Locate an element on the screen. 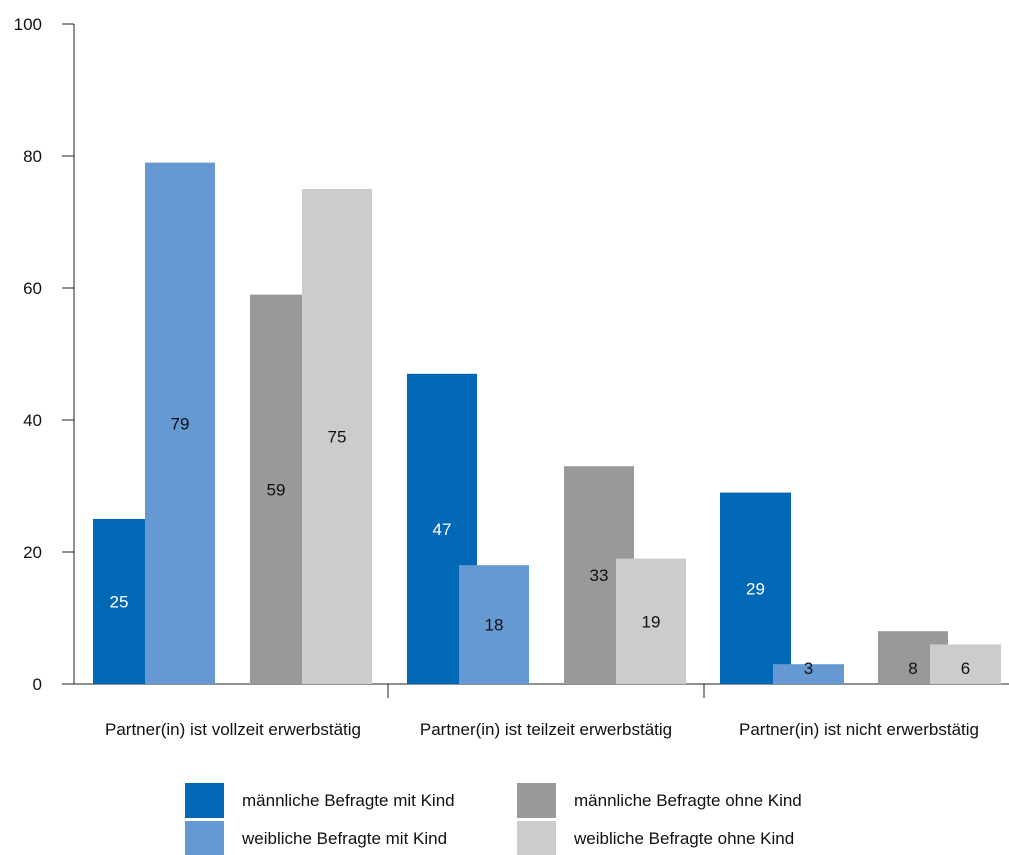 The width and height of the screenshot is (1009, 855). bar-value-label: 8 is located at coordinates (912, 668).